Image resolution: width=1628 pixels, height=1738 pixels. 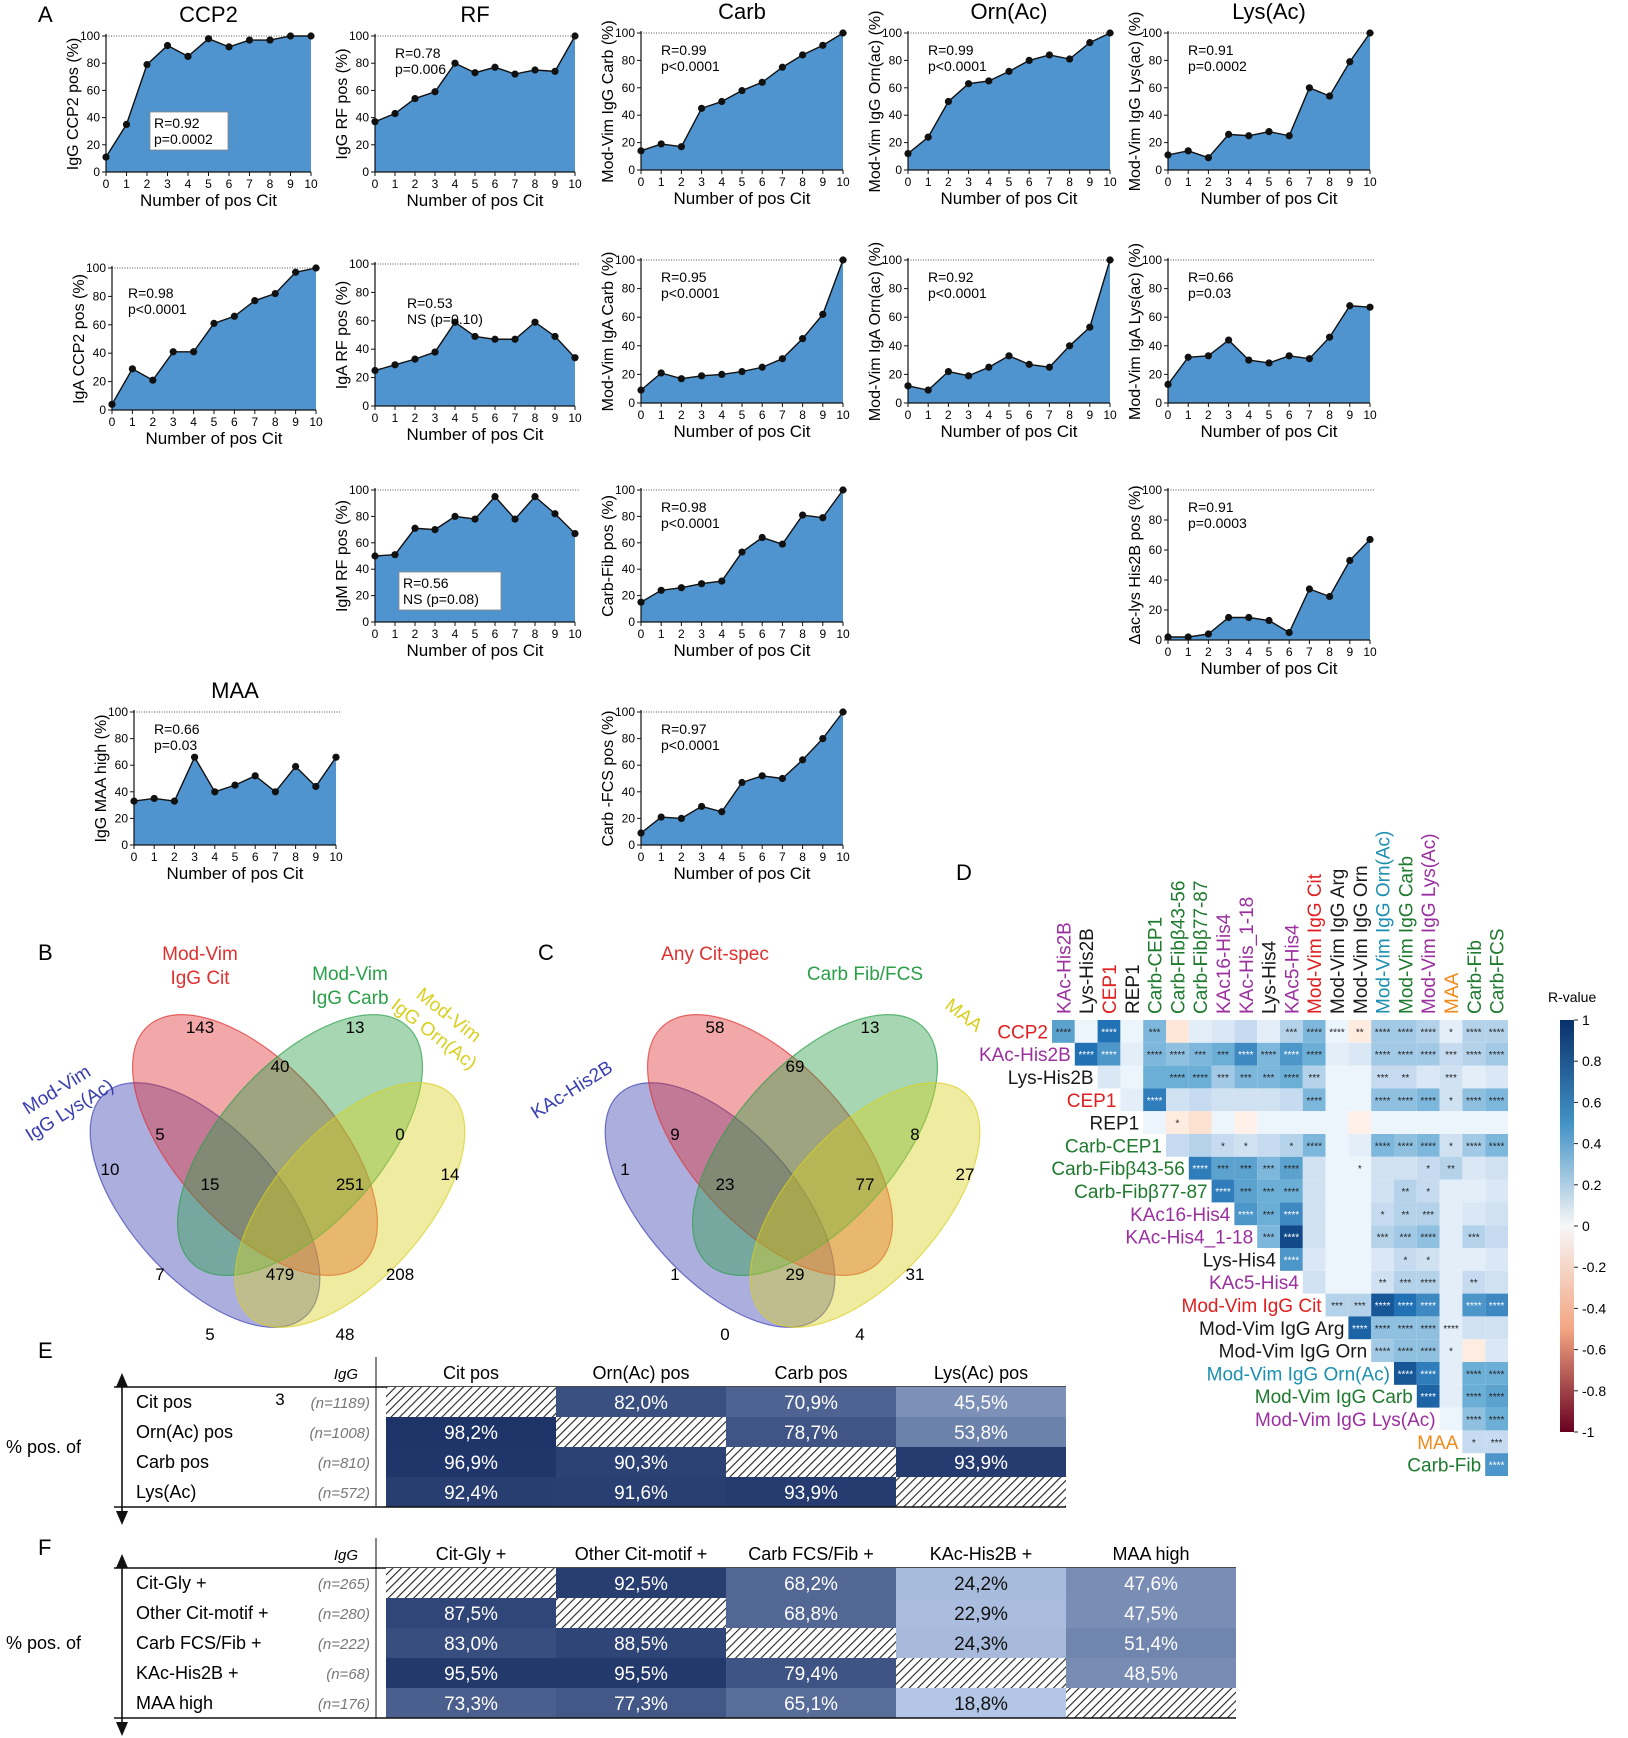 What do you see at coordinates (1594, 1308) in the screenshot?
I see `colorbar-tick-label: -0.4` at bounding box center [1594, 1308].